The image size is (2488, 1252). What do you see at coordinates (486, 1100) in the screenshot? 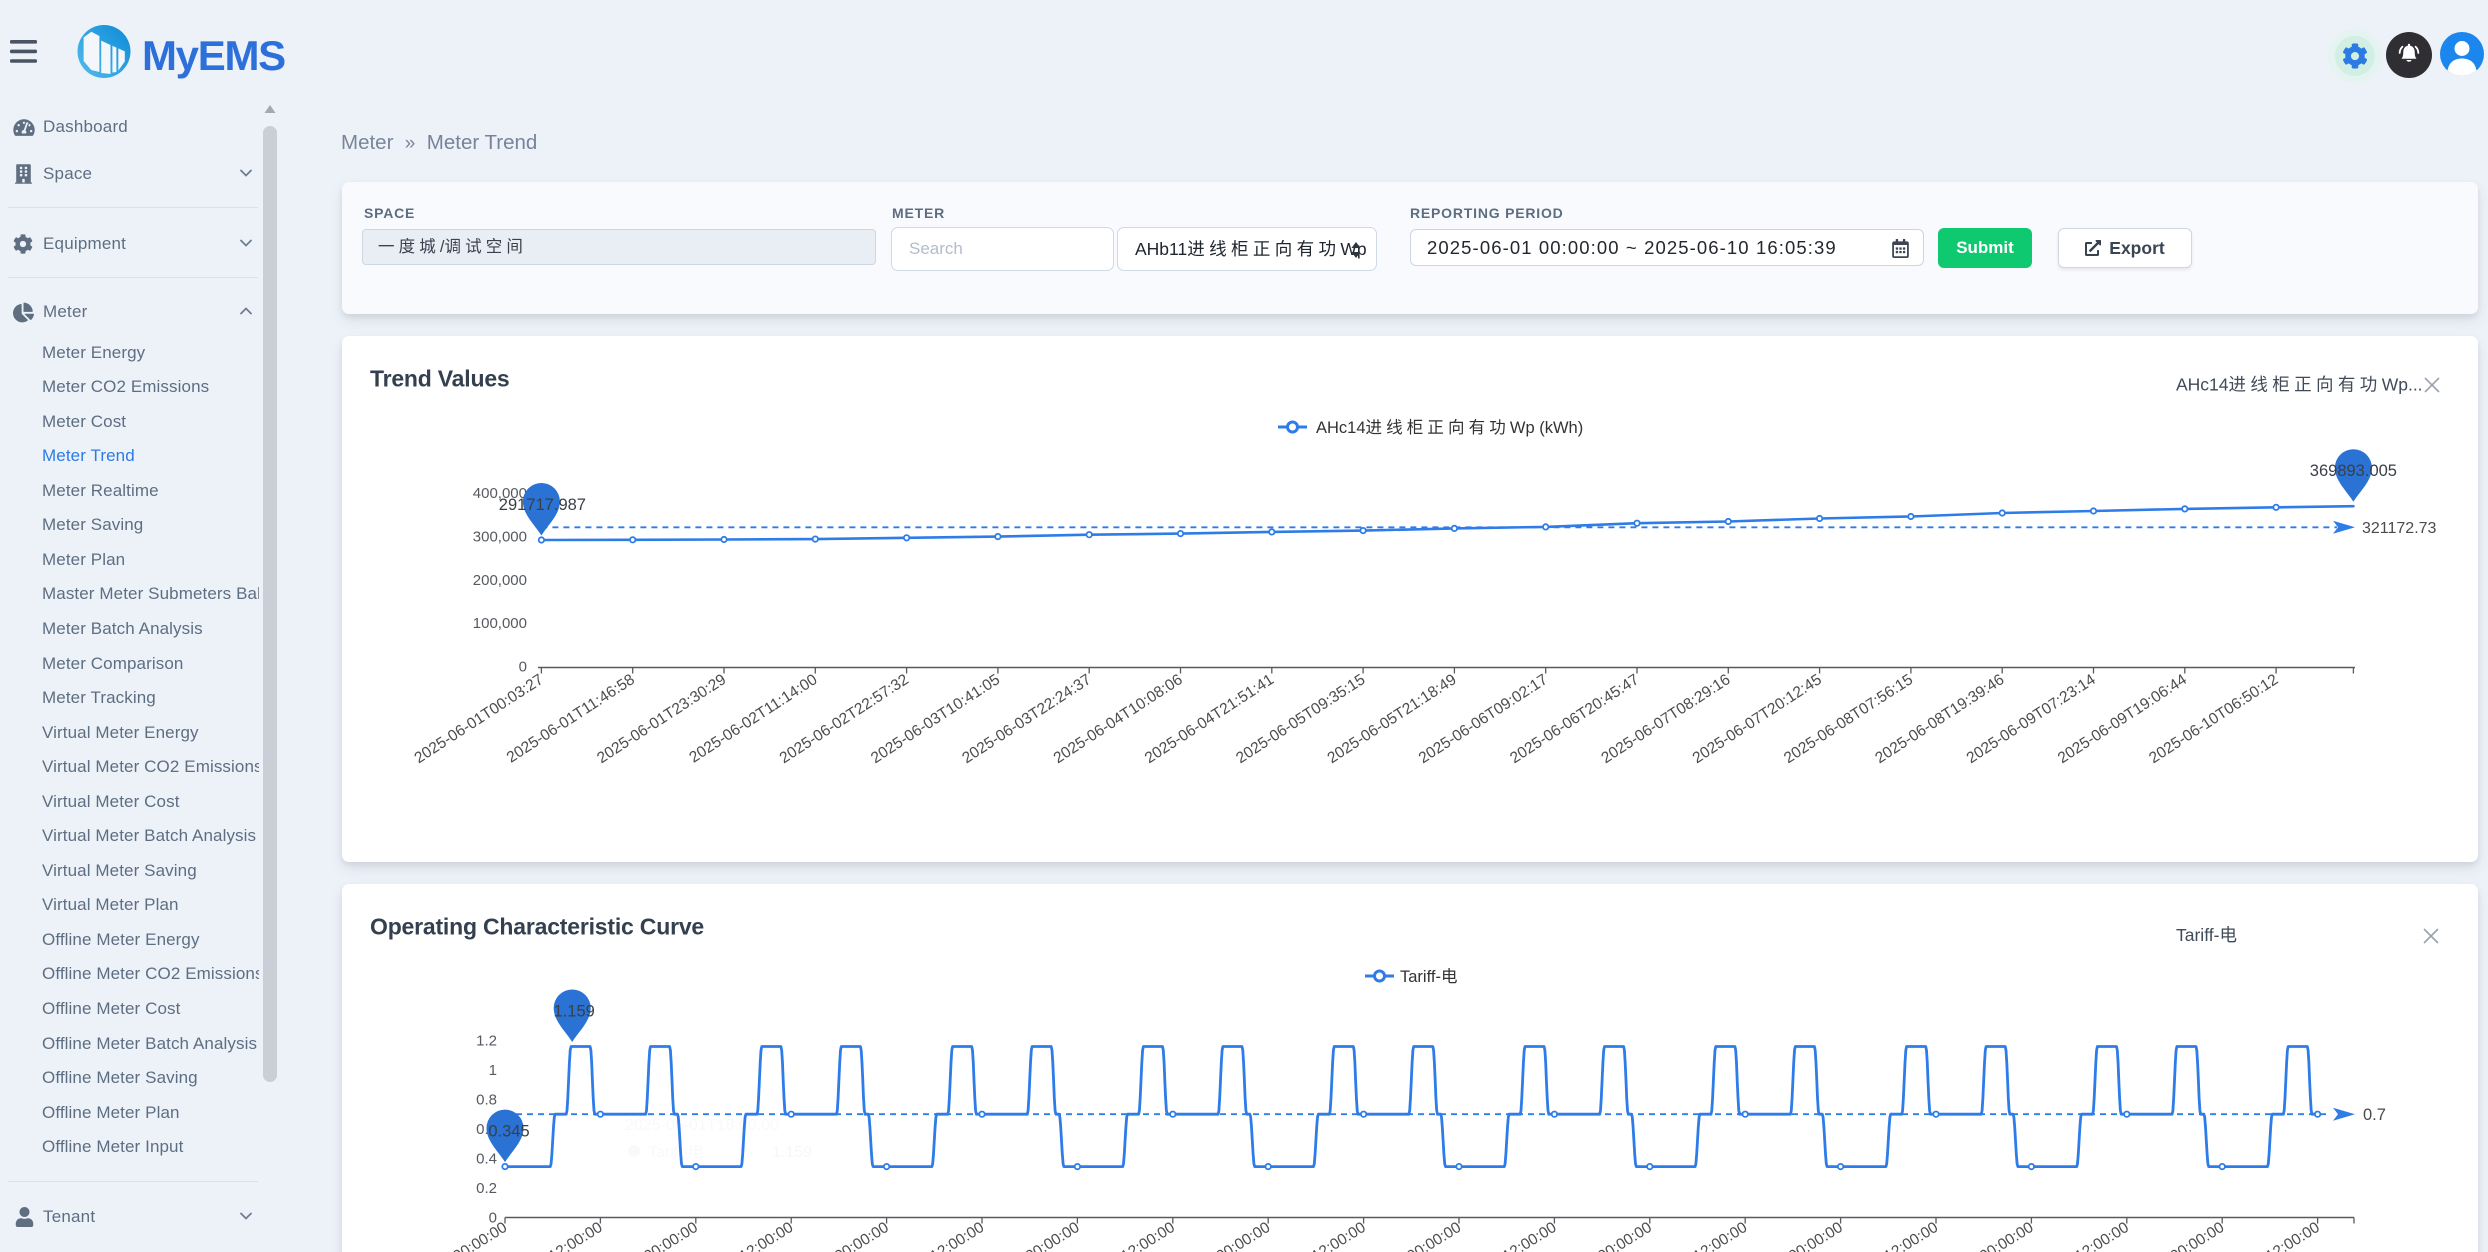
I see `svg-text: 0.8` at bounding box center [486, 1100].